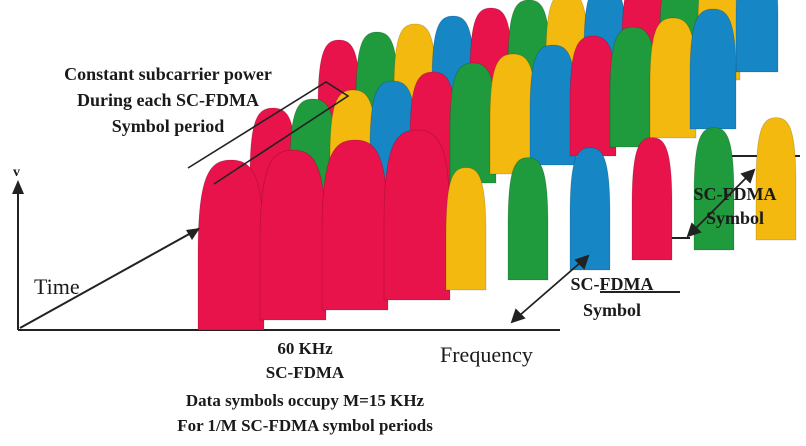 The image size is (806, 446). What do you see at coordinates (168, 126) in the screenshot?
I see `annotation-line-3: Symbol period` at bounding box center [168, 126].